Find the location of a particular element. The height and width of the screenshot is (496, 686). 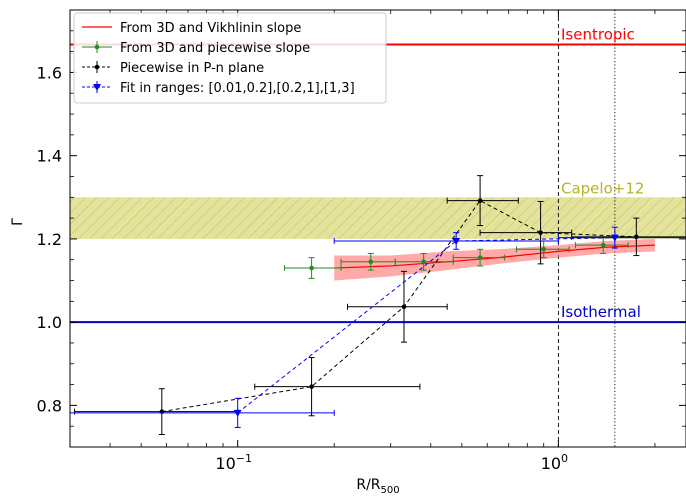

x-axis-label: R/R500 is located at coordinates (377, 486).